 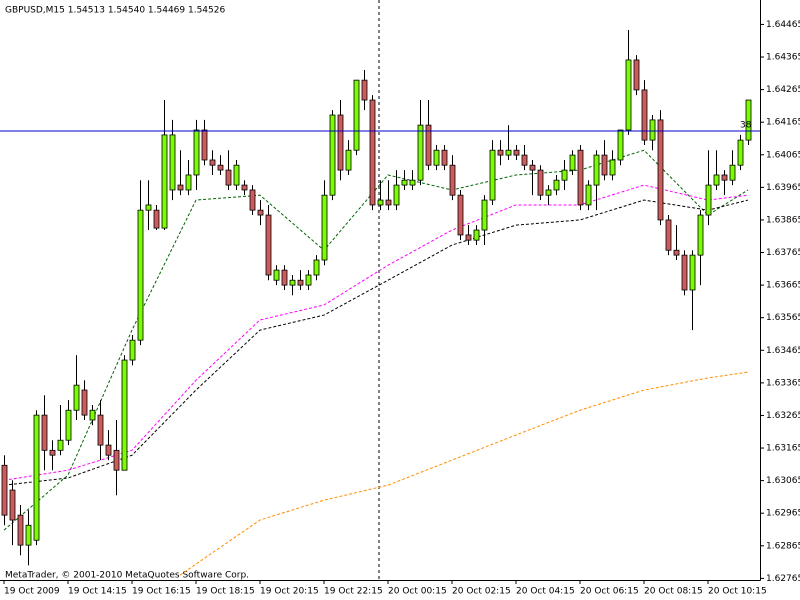 What do you see at coordinates (783, 188) in the screenshot?
I see `y-tick-label: 1.63965` at bounding box center [783, 188].